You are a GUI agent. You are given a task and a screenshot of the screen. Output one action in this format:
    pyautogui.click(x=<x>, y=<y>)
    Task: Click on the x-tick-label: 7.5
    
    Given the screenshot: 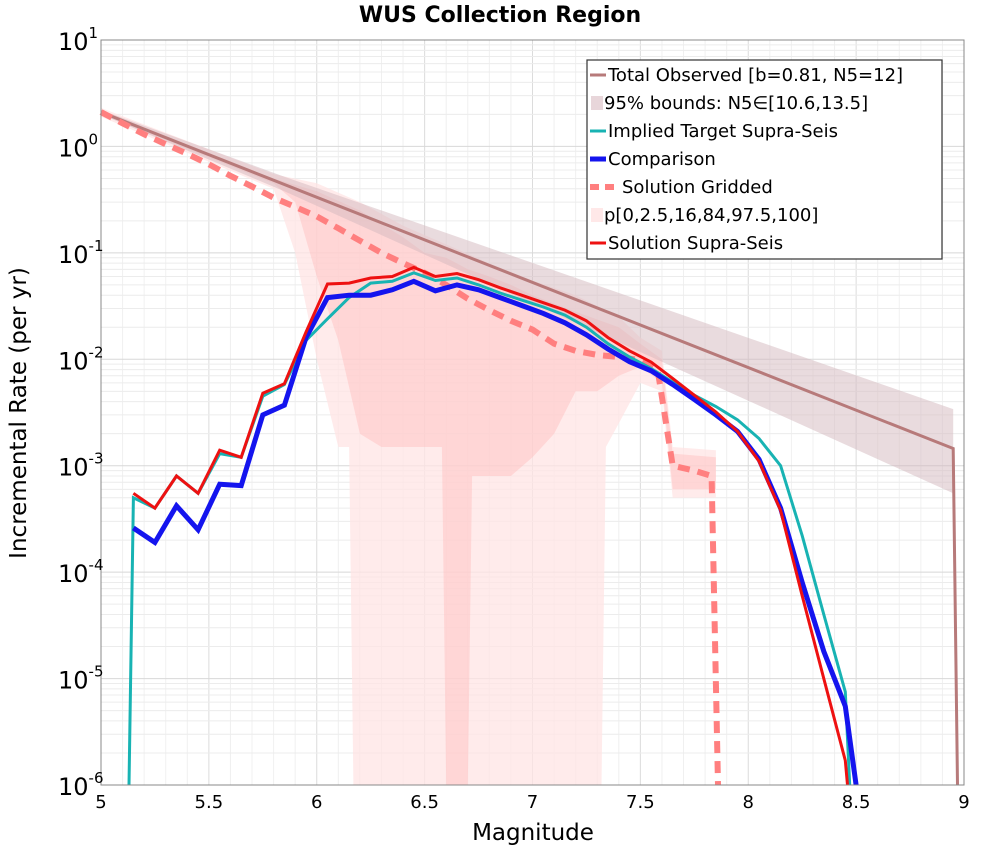 What is the action you would take?
    pyautogui.click(x=640, y=802)
    